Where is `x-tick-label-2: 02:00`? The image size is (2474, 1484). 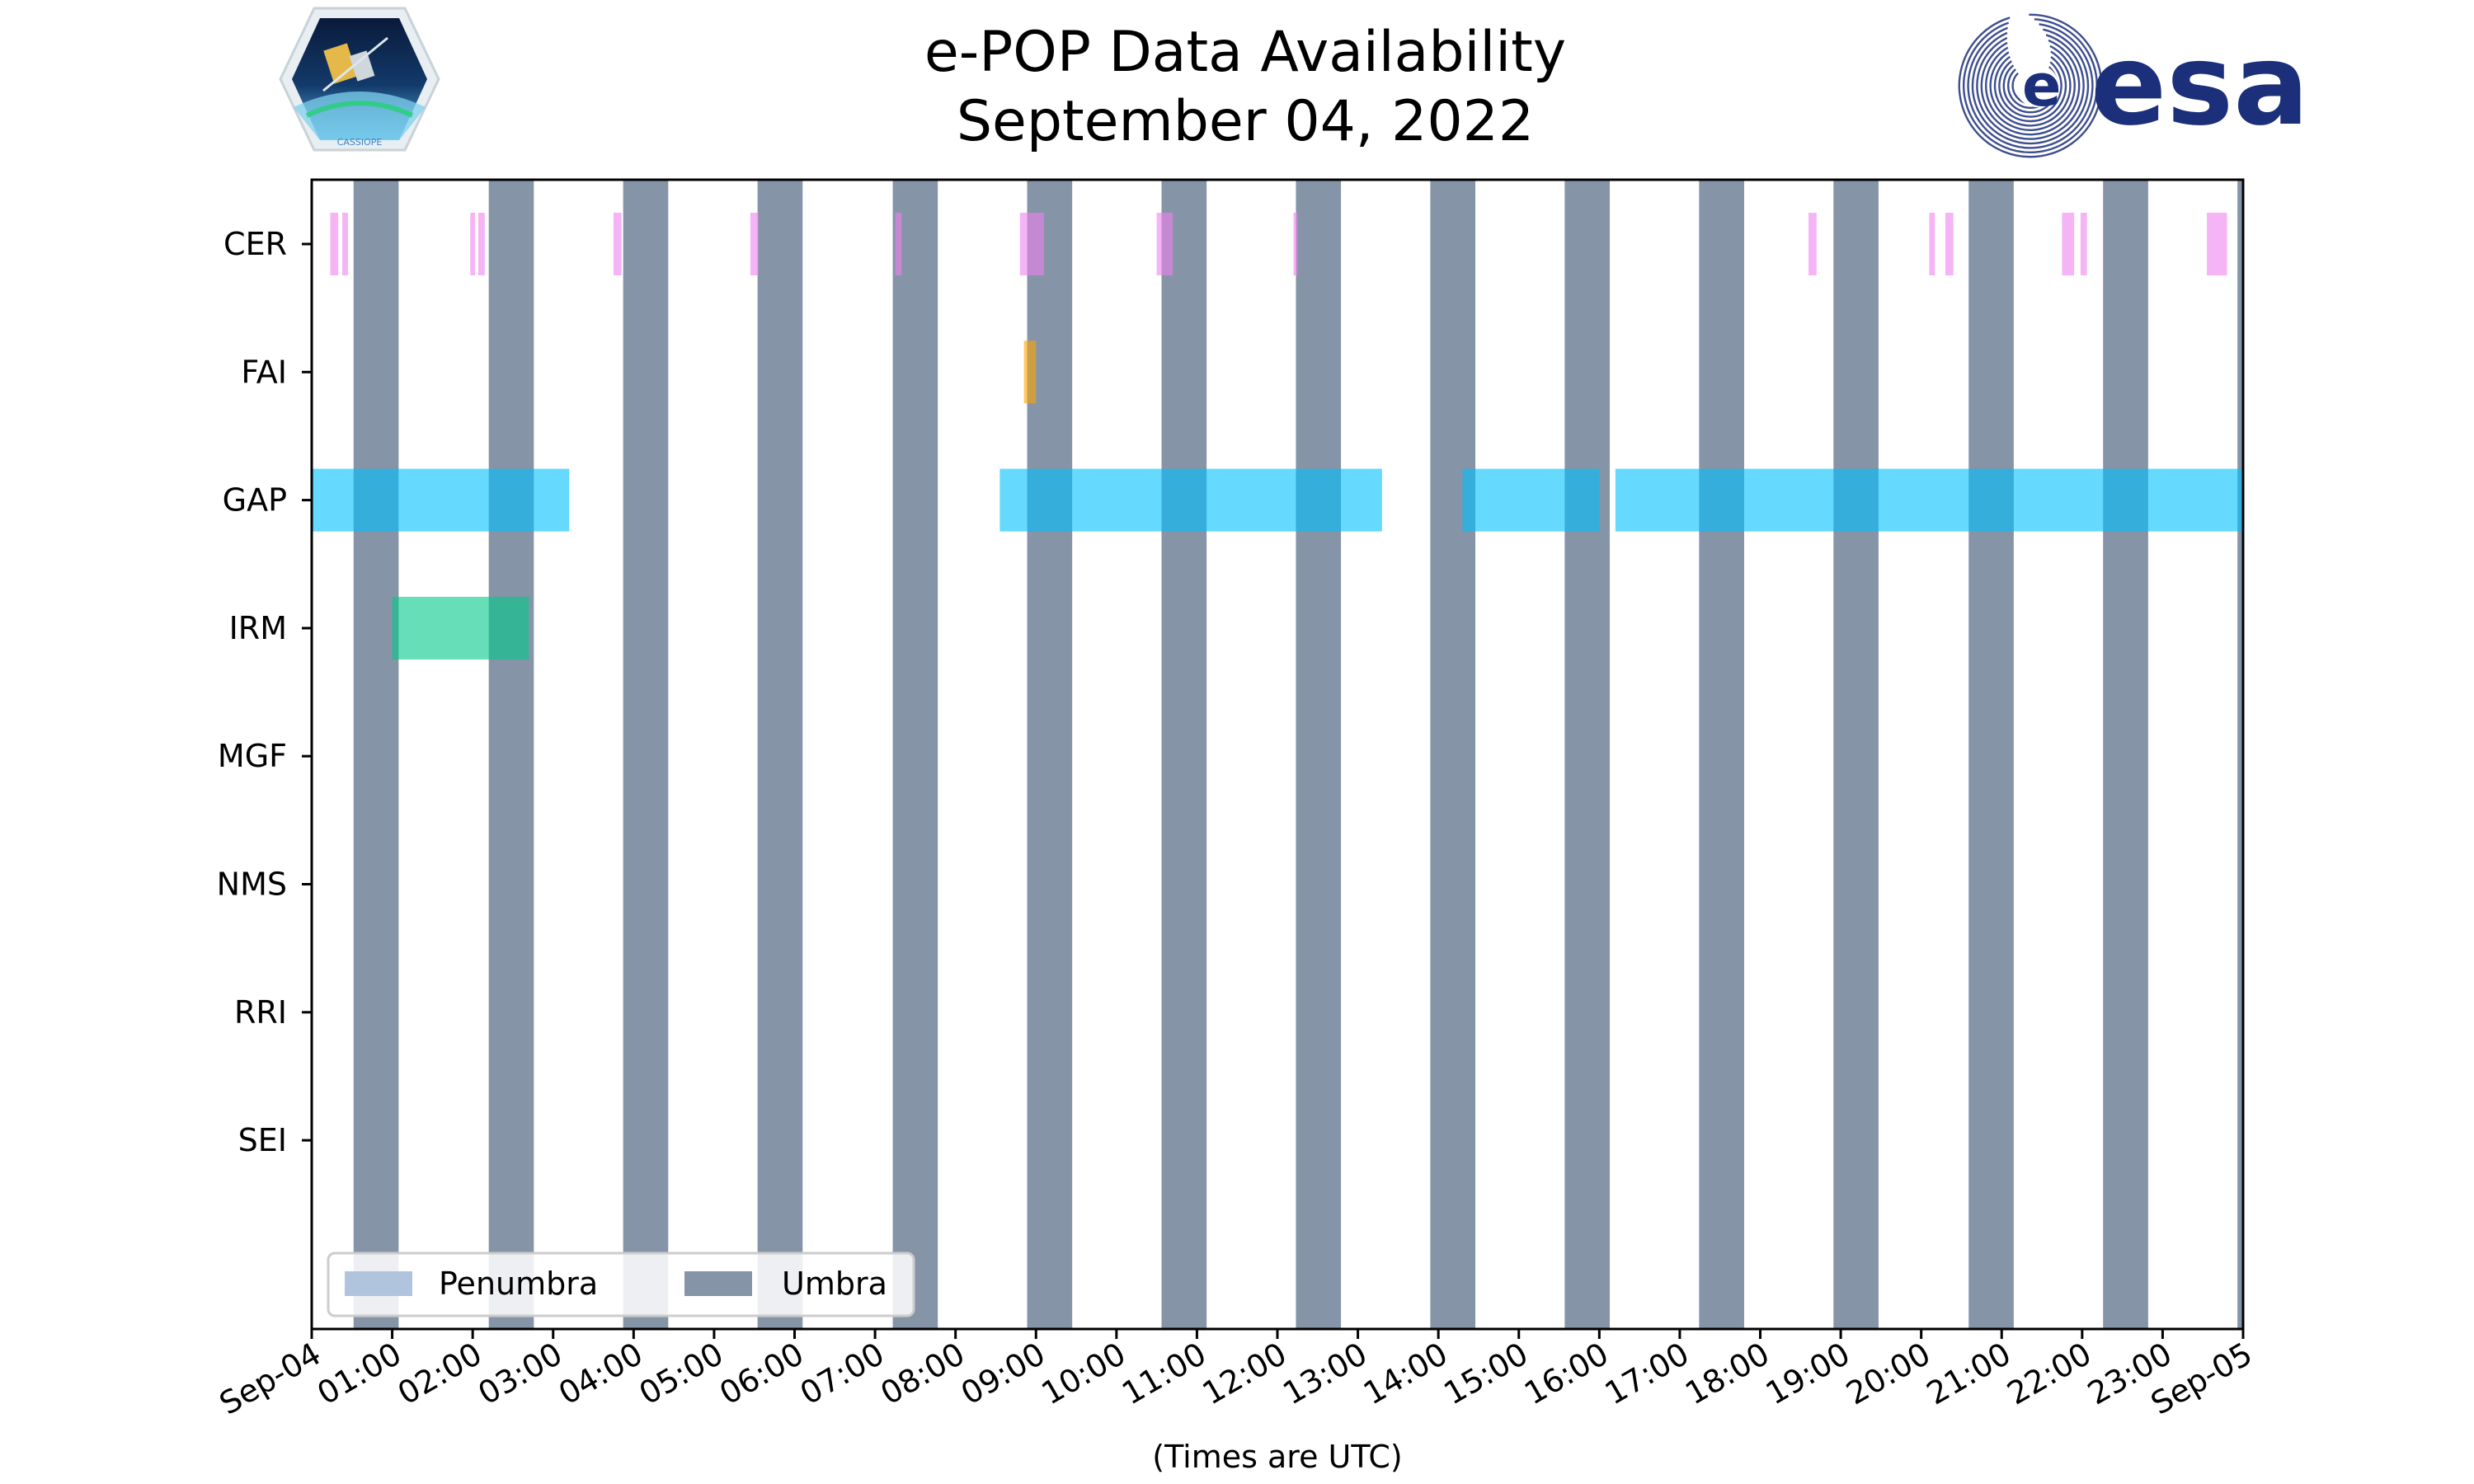
x-tick-label-2: 02:00 is located at coordinates (440, 1374).